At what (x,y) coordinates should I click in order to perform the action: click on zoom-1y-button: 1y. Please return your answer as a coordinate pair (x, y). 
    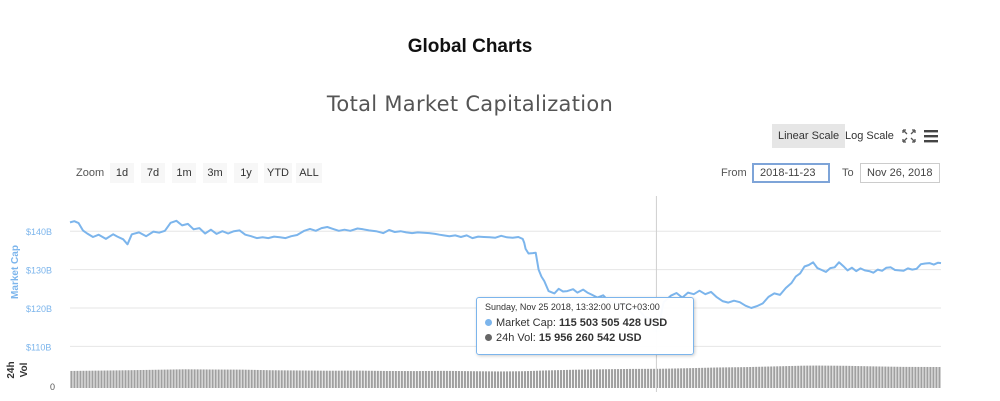
    Looking at the image, I should click on (246, 173).